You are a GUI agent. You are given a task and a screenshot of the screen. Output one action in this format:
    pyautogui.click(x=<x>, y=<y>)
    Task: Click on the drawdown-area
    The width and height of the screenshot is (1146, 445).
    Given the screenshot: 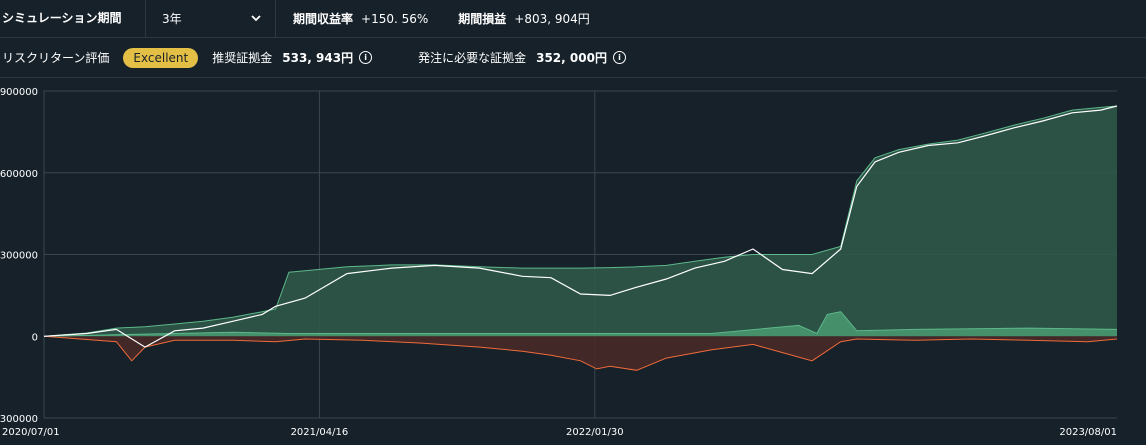 What is the action you would take?
    pyautogui.click(x=580, y=353)
    